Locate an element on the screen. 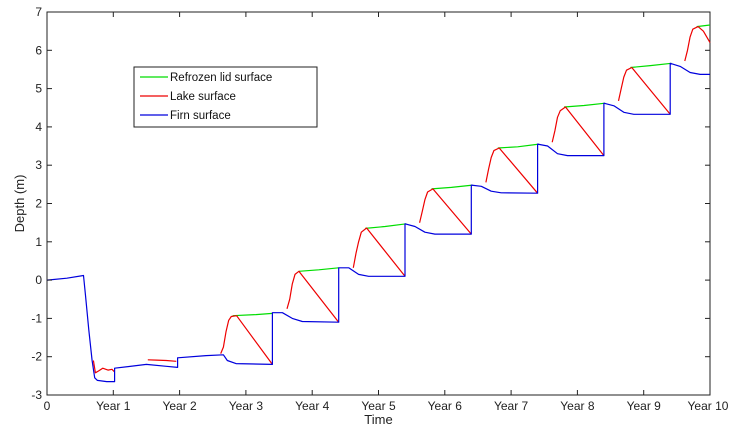 Image resolution: width=734 pixels, height=428 pixels. y-tick-label: 5 is located at coordinates (38, 89).